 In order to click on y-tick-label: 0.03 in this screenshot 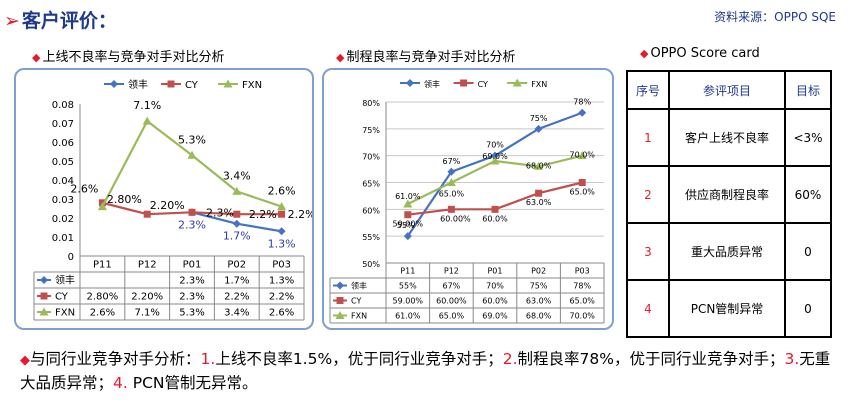, I will do `click(63, 200)`.